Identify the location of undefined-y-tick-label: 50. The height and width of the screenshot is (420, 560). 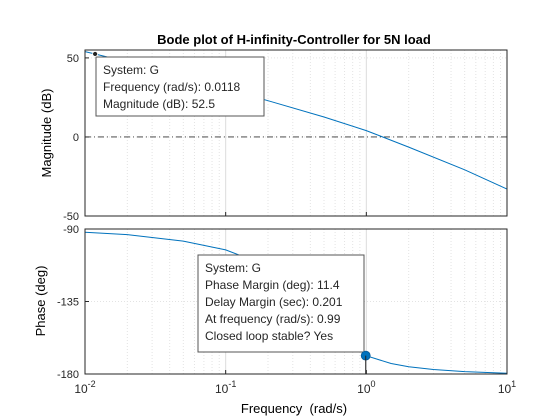
(73, 59).